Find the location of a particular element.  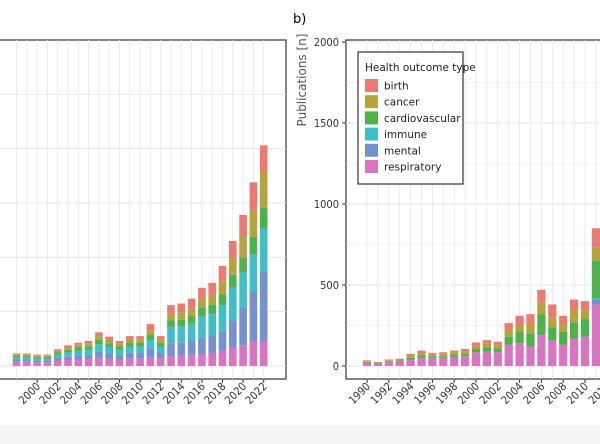

bar-respiratory-2008 is located at coordinates (119, 362).